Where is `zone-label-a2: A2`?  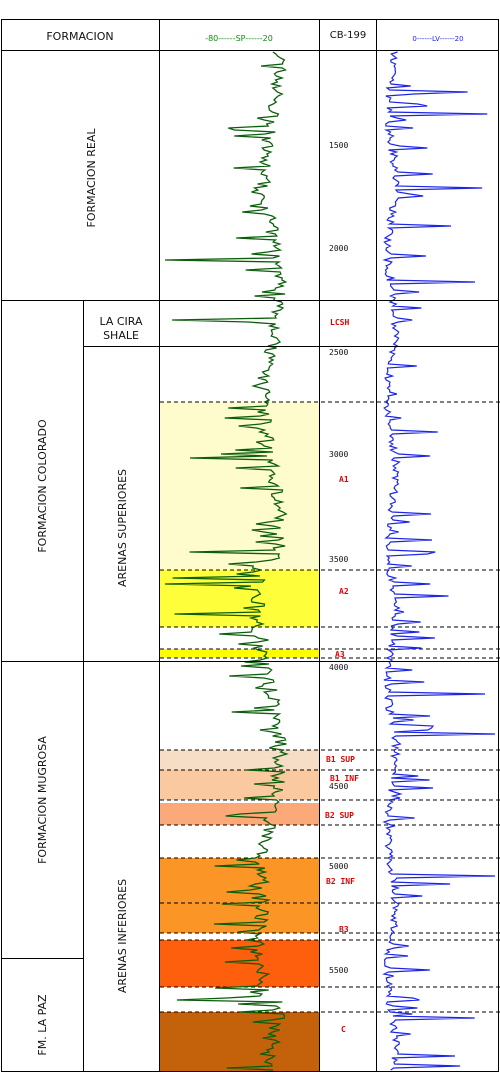 zone-label-a2: A2 is located at coordinates (344, 591).